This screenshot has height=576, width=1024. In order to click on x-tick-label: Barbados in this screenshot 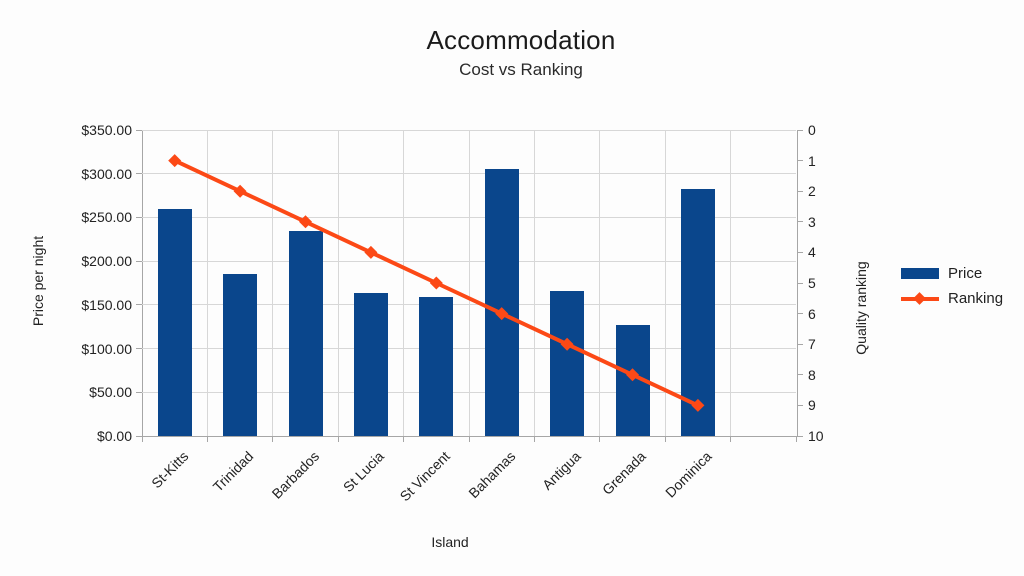, I will do `click(295, 475)`.